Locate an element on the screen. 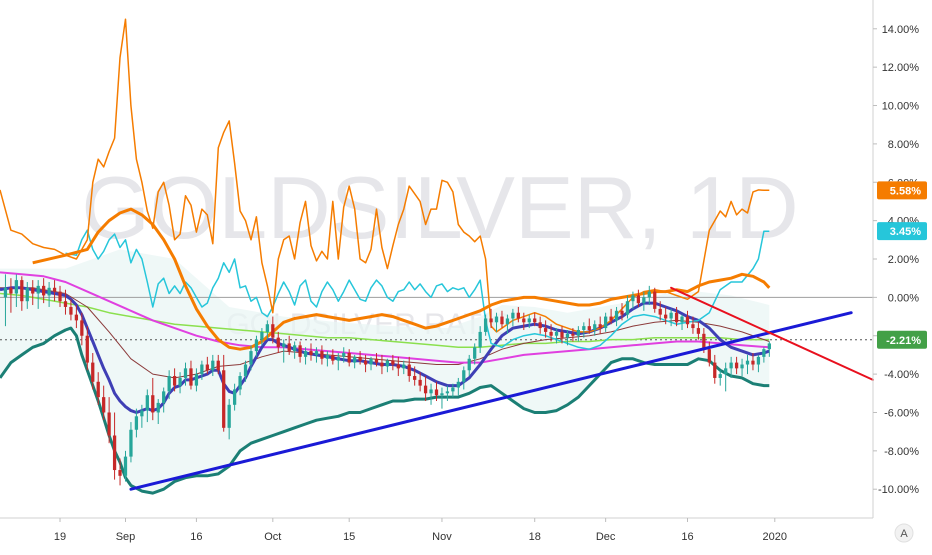 This screenshot has width=932, height=555. auto-scale-label: A is located at coordinates (904, 534).